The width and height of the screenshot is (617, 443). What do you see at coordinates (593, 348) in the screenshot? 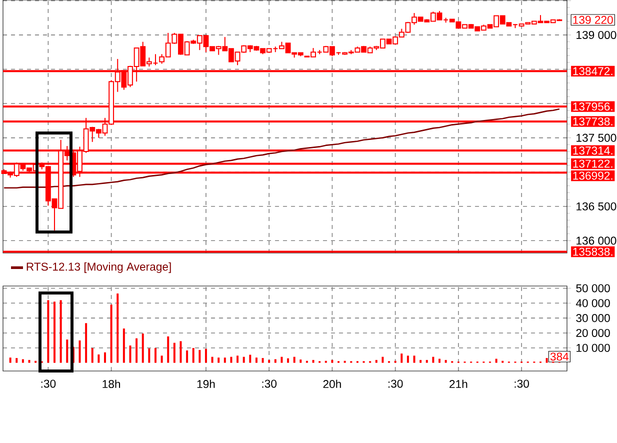
I see `y-tick-label: 10 000` at bounding box center [593, 348].